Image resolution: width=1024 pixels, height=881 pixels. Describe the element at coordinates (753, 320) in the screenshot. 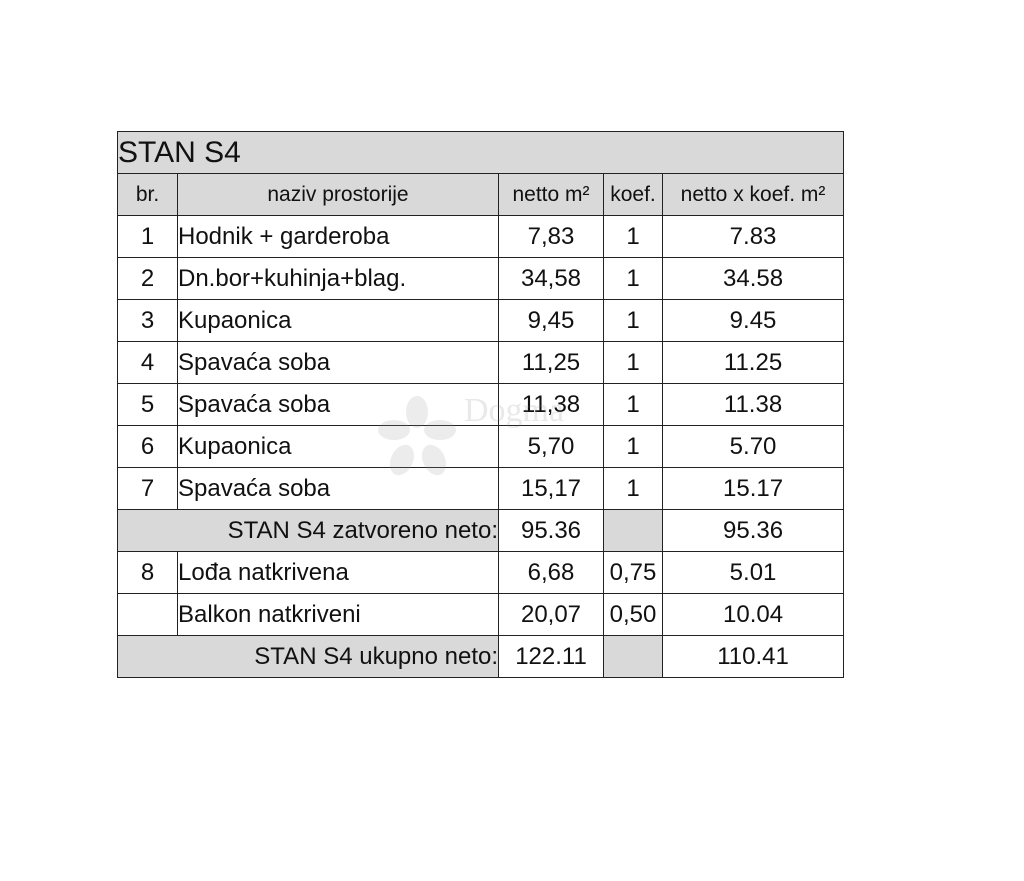

I see `row-netto-koef: 9.45` at that location.